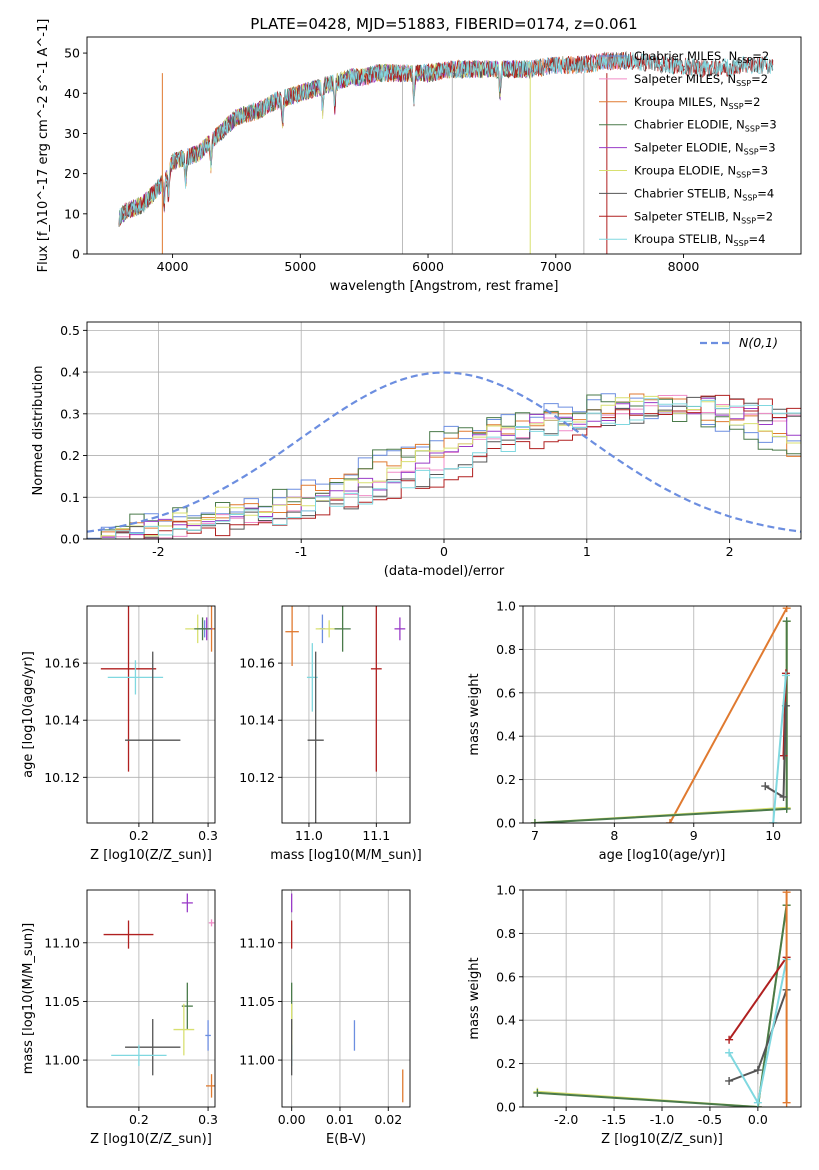  I want to click on spectrum-line, so click(446, 139).